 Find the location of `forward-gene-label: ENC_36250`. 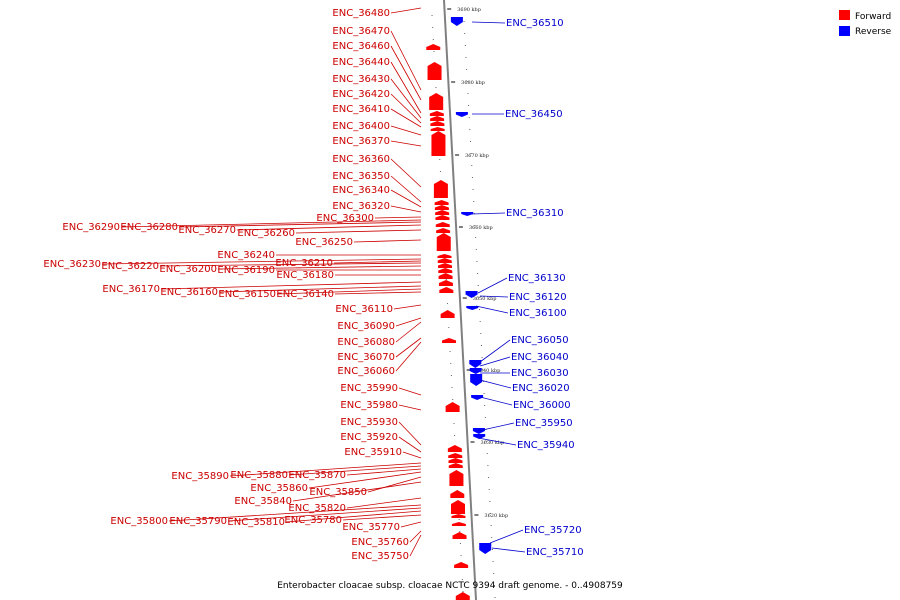

forward-gene-label: ENC_36250 is located at coordinates (324, 242).